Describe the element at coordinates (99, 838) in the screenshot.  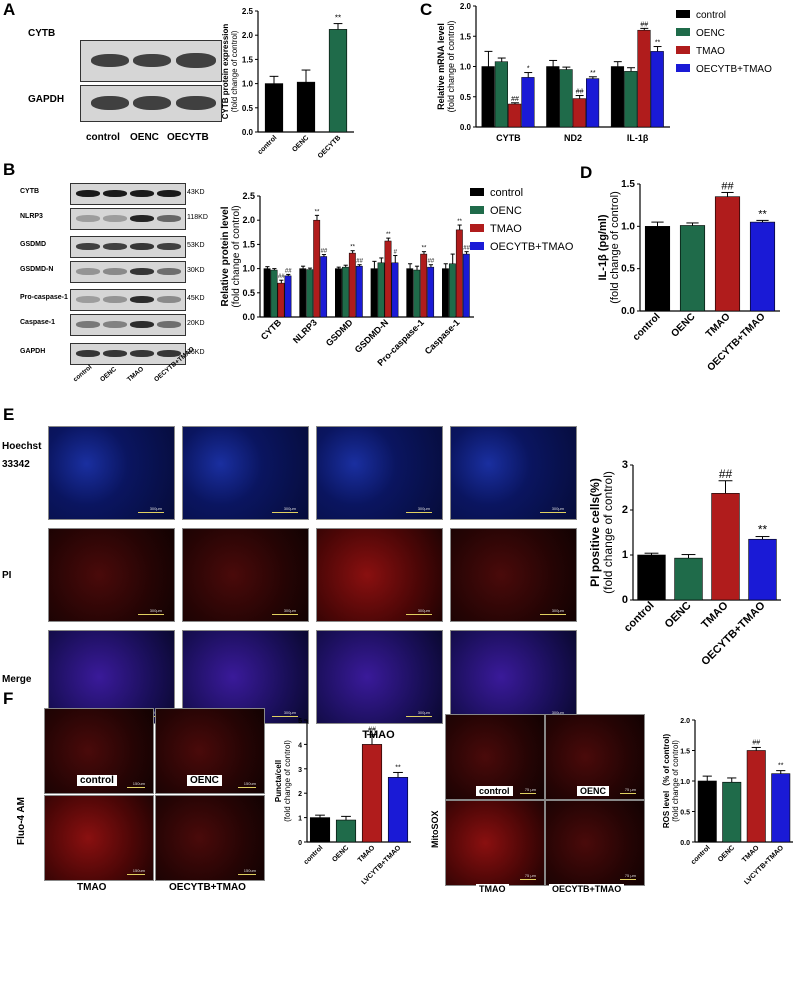
I see `micrograph: 150um` at that location.